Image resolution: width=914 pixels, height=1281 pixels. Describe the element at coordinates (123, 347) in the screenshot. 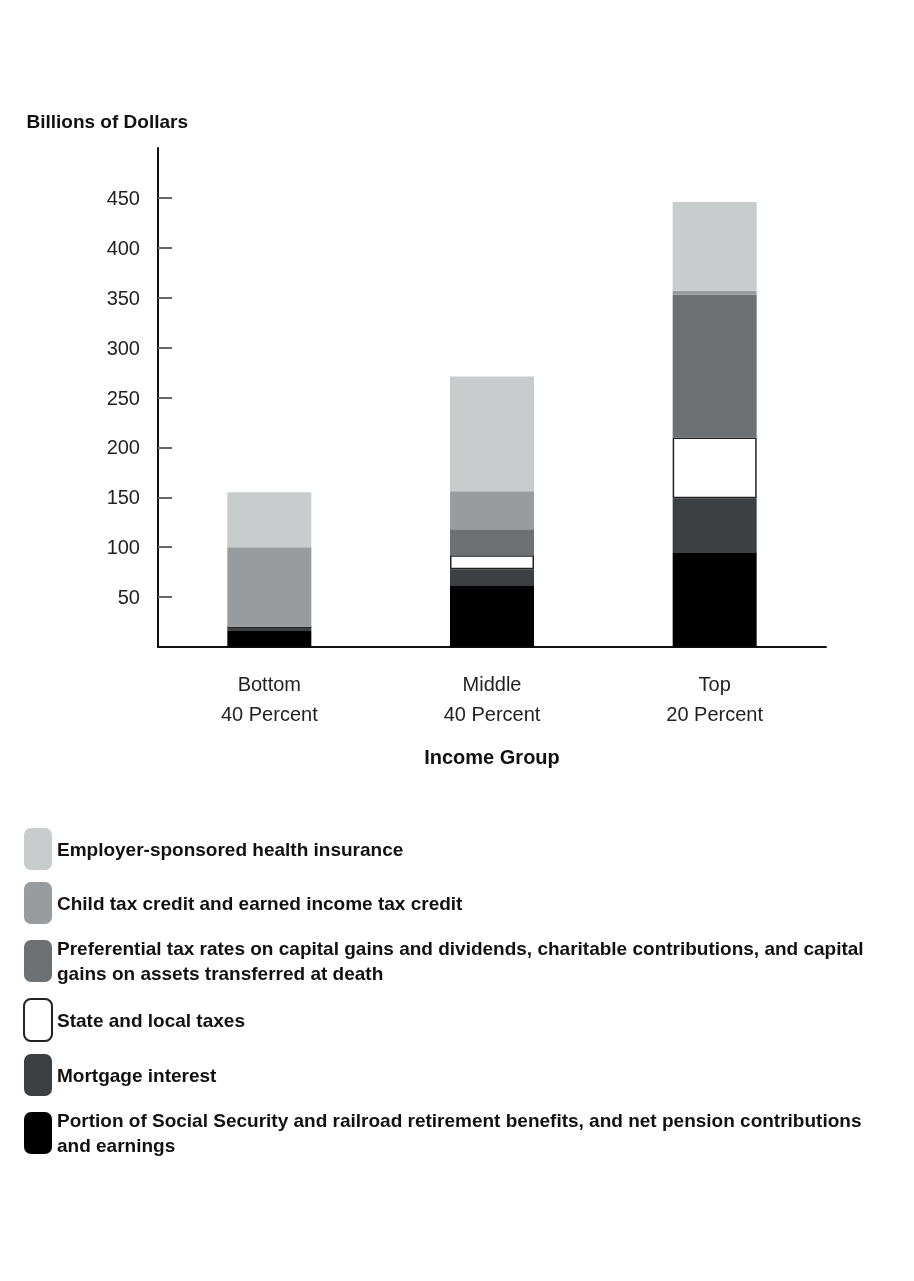

I see `y-tick-label: 300` at that location.